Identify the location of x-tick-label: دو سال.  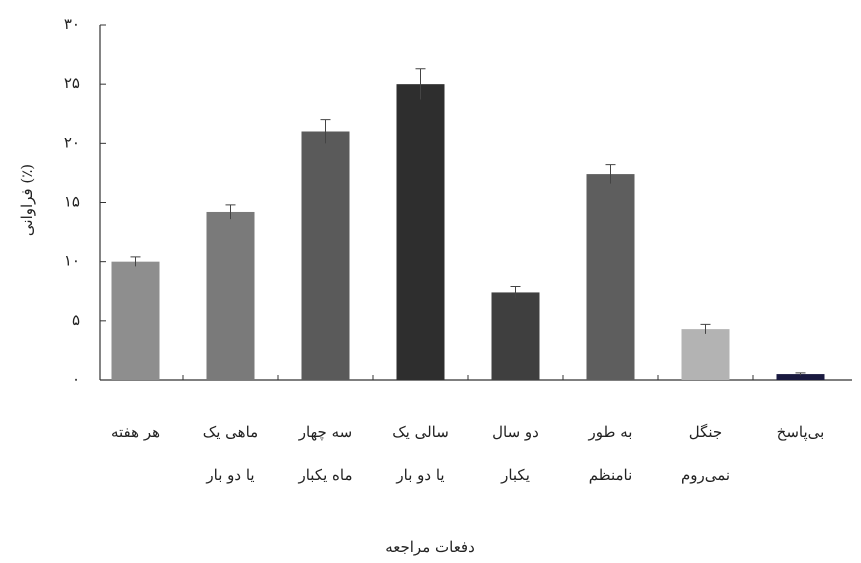
(515, 432).